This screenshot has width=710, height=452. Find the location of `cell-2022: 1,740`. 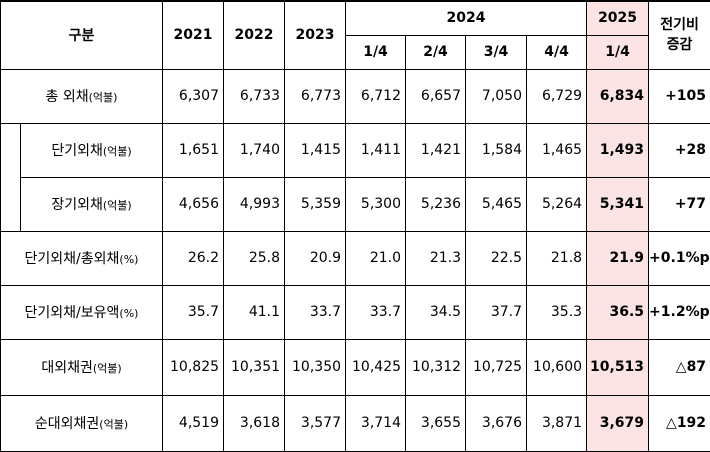

cell-2022: 1,740 is located at coordinates (254, 150).